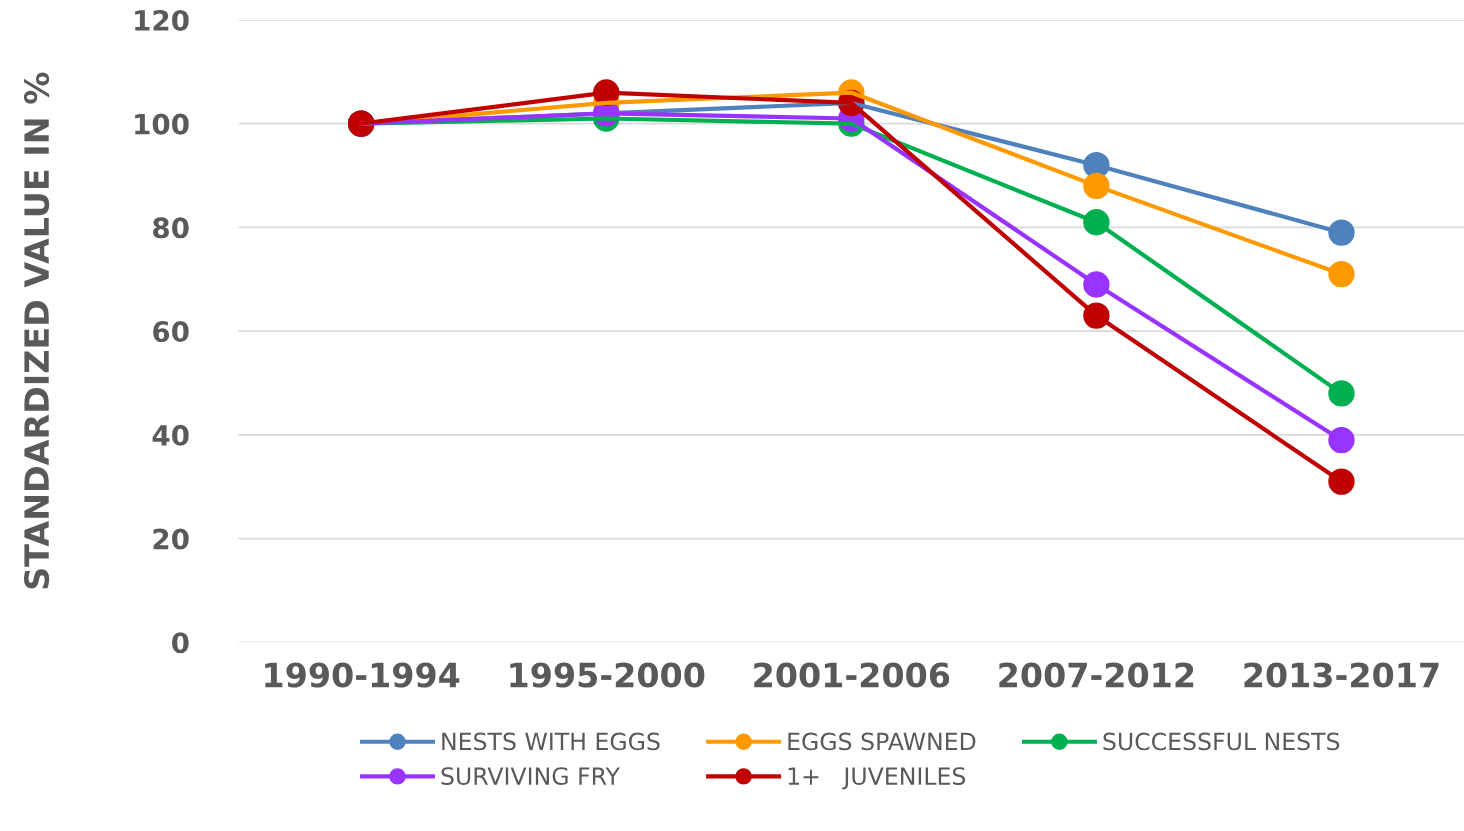 The height and width of the screenshot is (831, 1464). What do you see at coordinates (1221, 741) in the screenshot?
I see `legend-label: SUCCESSFUL NESTS` at bounding box center [1221, 741].